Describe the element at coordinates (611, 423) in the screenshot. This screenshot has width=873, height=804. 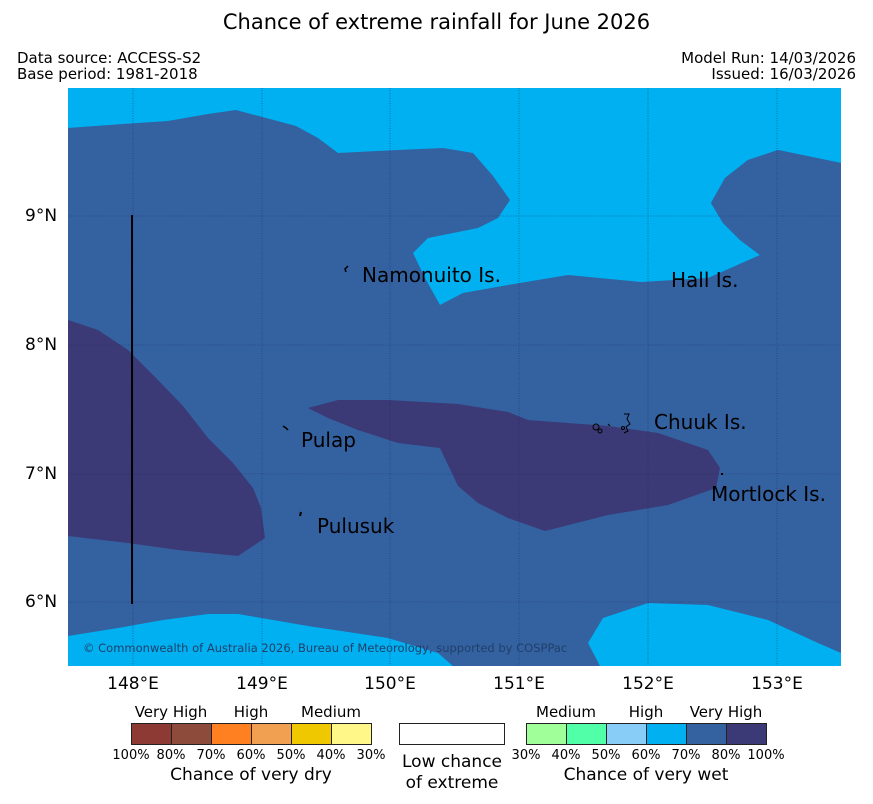
I see `chuuk-islands` at that location.